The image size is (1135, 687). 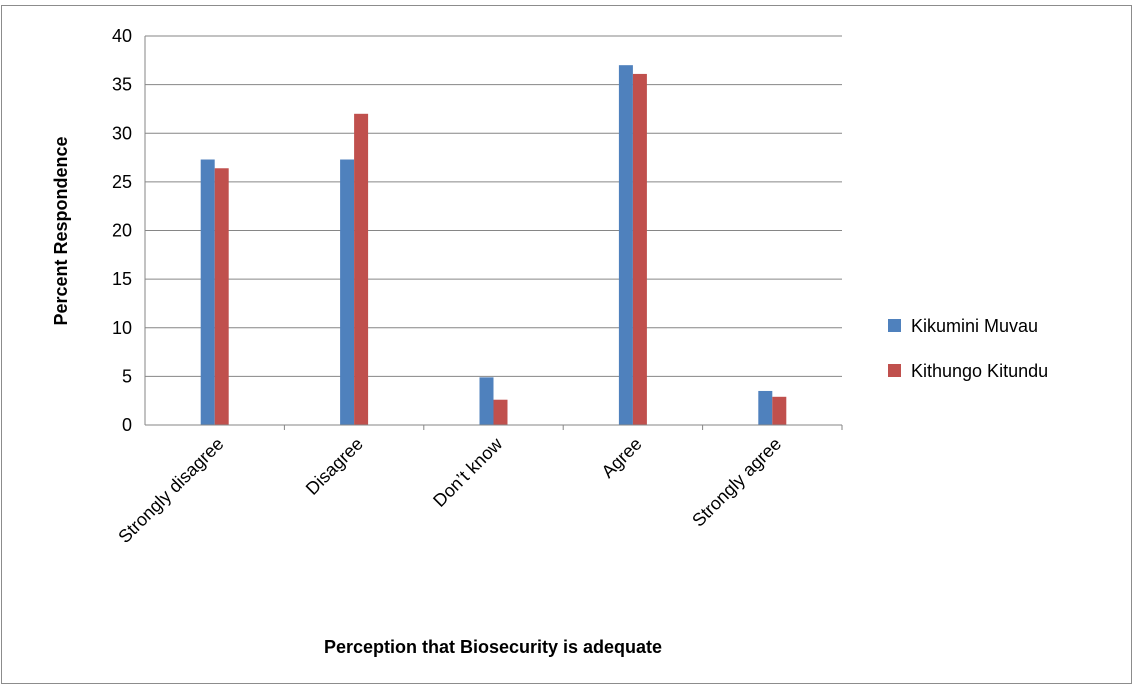 I want to click on y-tick-label: 35, so click(x=122, y=85).